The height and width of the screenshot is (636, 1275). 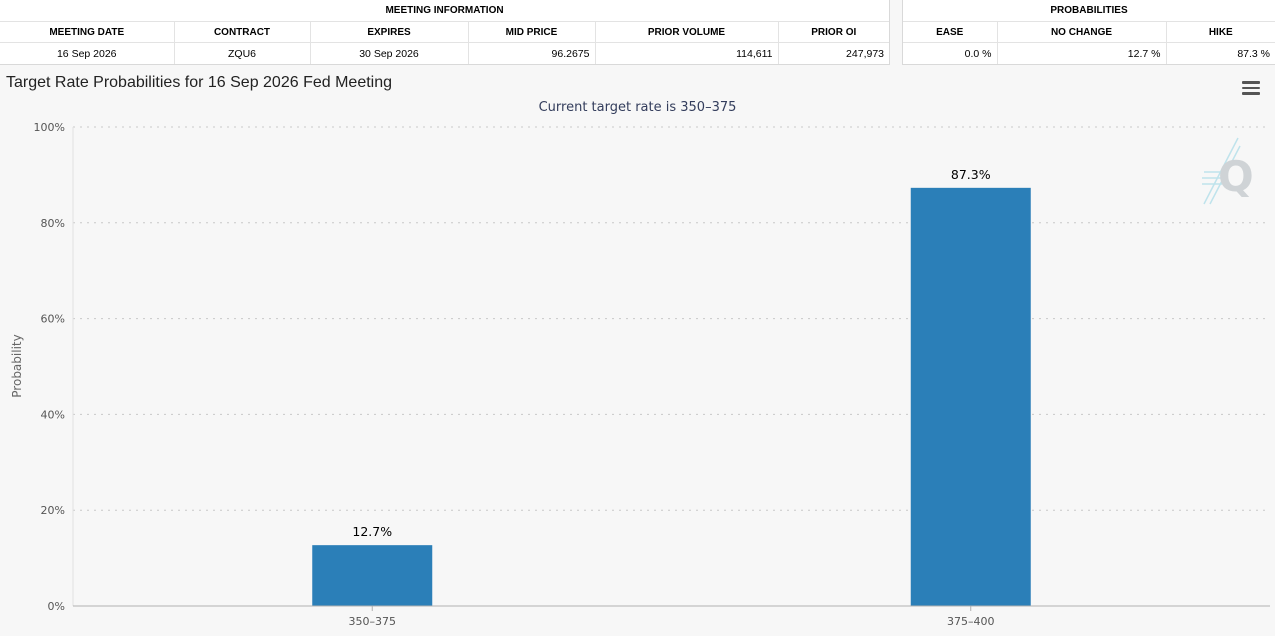 I want to click on x-tick-label: 375–400, so click(x=971, y=621).